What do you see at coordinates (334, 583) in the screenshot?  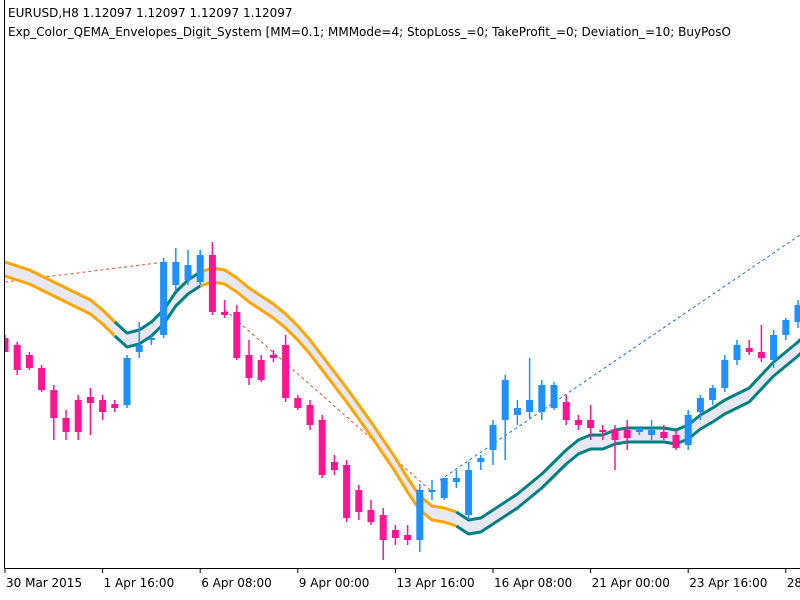 I see `x-tick-label: 9 Apr 00:00` at bounding box center [334, 583].